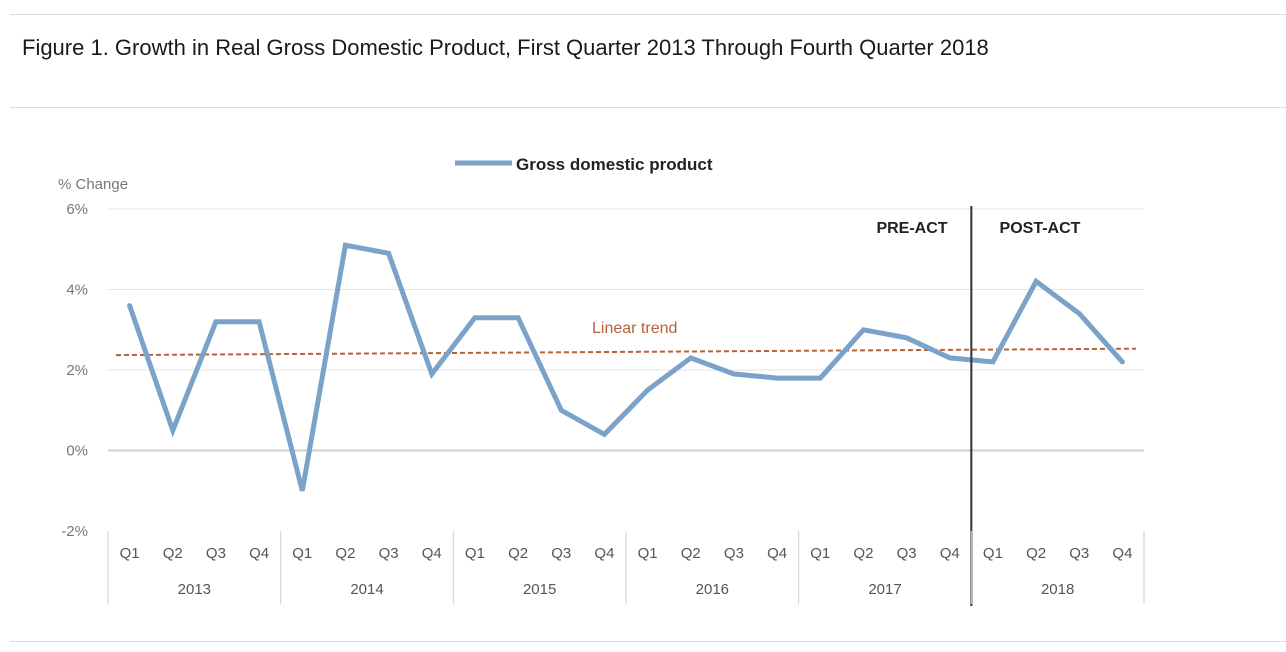  I want to click on y-tick-label: -2%, so click(74, 531).